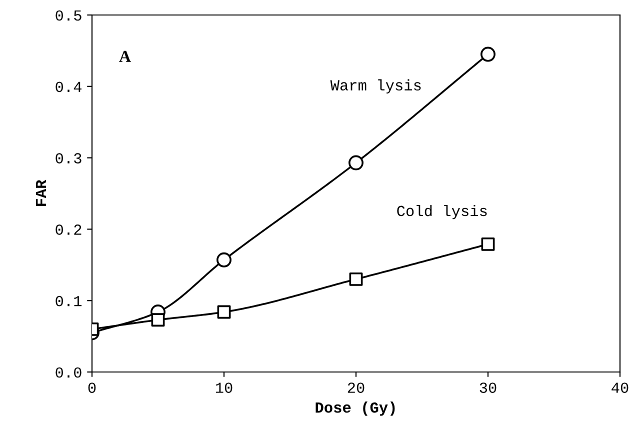  Describe the element at coordinates (488, 387) in the screenshot. I see `x-tick-label: 30` at that location.